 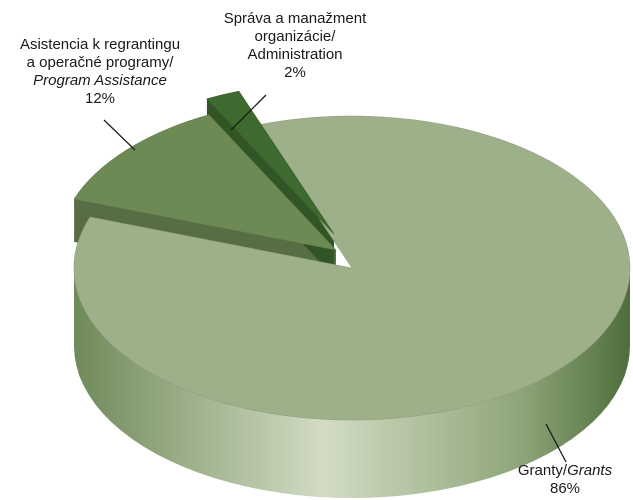 What do you see at coordinates (590, 470) in the screenshot?
I see `label-grants-en: Grants` at bounding box center [590, 470].